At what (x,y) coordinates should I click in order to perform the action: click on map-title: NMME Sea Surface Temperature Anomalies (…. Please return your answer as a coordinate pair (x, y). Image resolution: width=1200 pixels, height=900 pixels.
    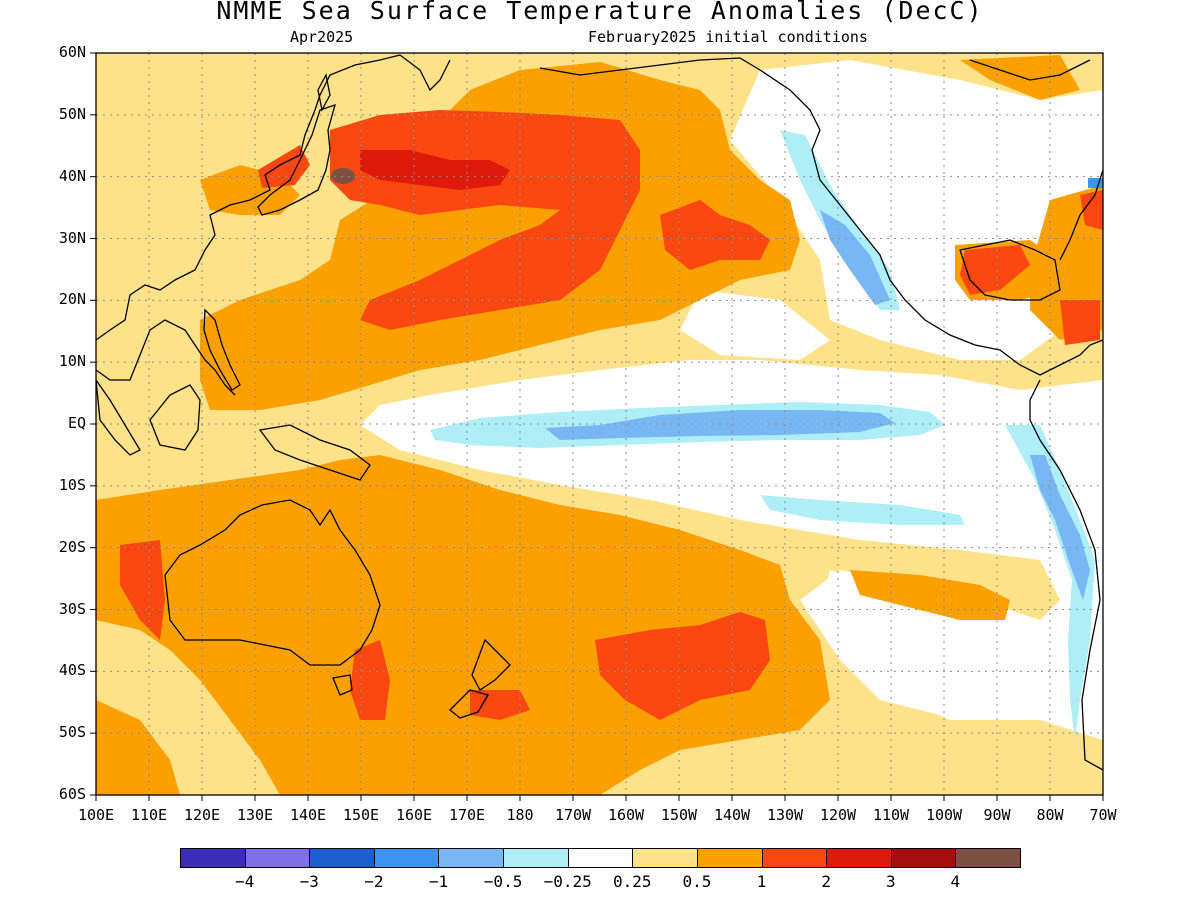
    Looking at the image, I should click on (600, 12).